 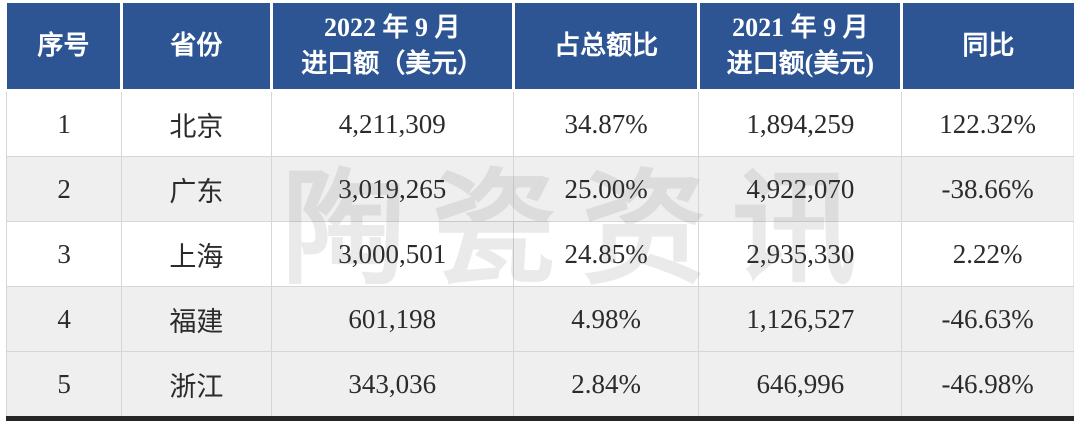 What do you see at coordinates (392, 63) in the screenshot?
I see `col-header-imports-2022-line2: 进口额（美元）` at bounding box center [392, 63].